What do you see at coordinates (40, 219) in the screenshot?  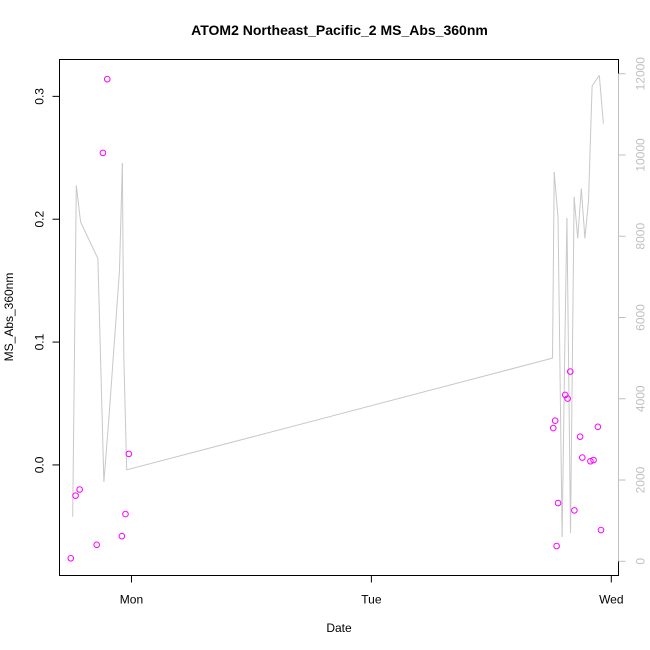 I see `y-tick-label: 0.2` at bounding box center [40, 219].